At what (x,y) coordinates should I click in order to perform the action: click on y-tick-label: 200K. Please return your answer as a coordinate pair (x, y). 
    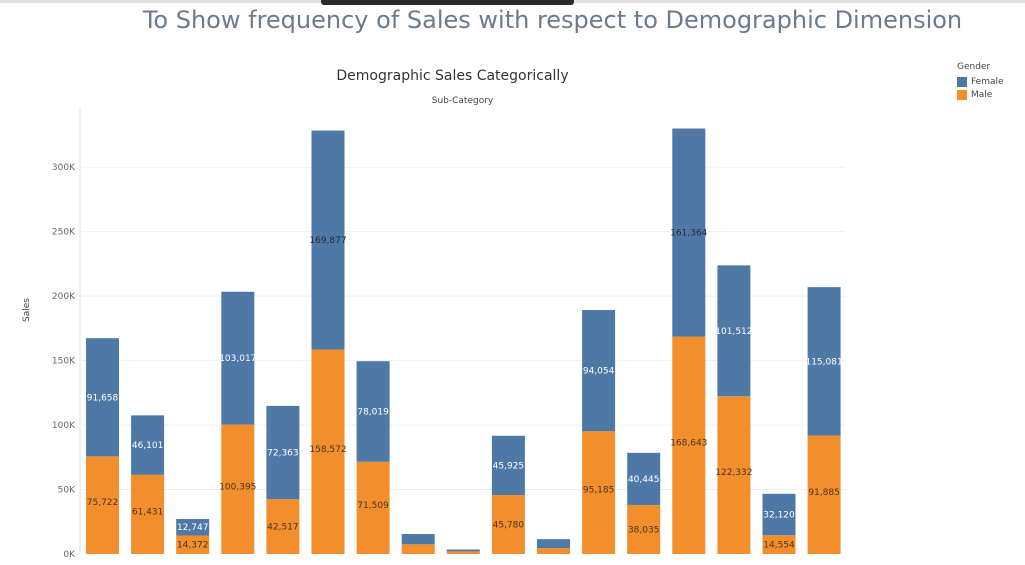
    Looking at the image, I should click on (64, 297).